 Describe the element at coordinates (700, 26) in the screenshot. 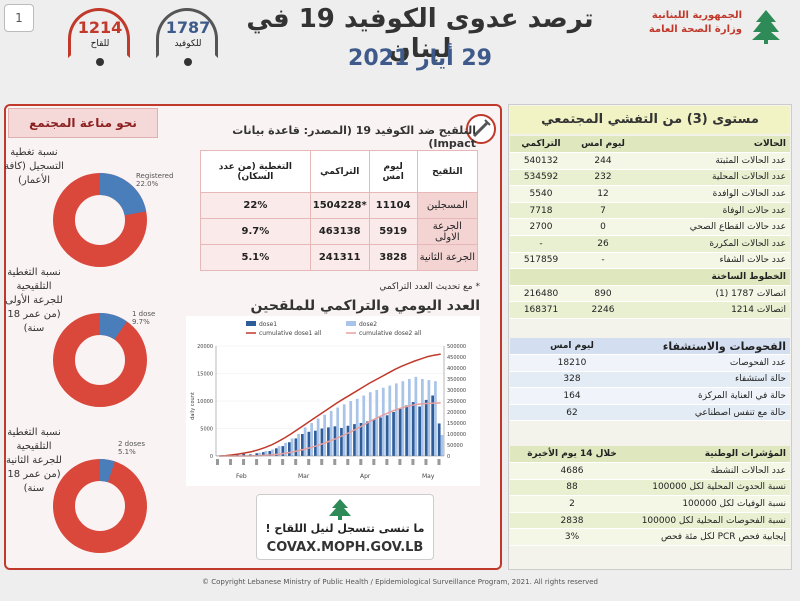

I see `ministry-logo: الجمهورية اللبنانية وزارة الصحة العامة` at that location.